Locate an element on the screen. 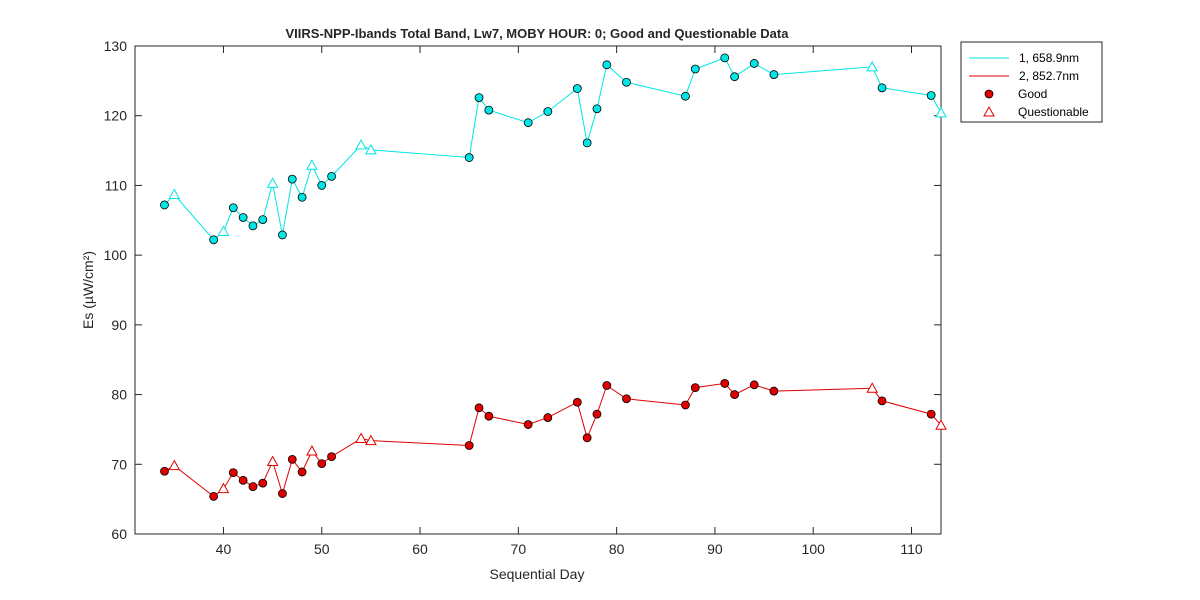 This screenshot has width=1200, height=600. x-tick-label: 60 is located at coordinates (420, 549).